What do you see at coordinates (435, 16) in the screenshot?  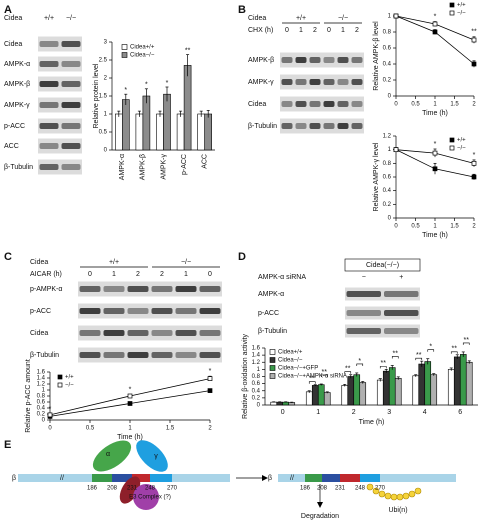 I see `significance: *` at bounding box center [435, 16].